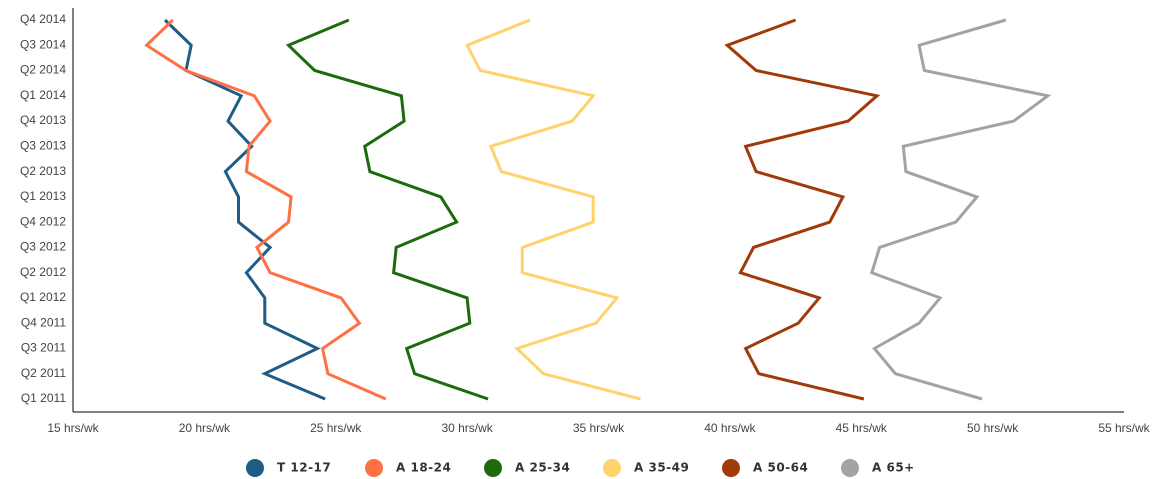 The image size is (1163, 479). What do you see at coordinates (304, 468) in the screenshot?
I see `legend-label: T 12-17` at bounding box center [304, 468].